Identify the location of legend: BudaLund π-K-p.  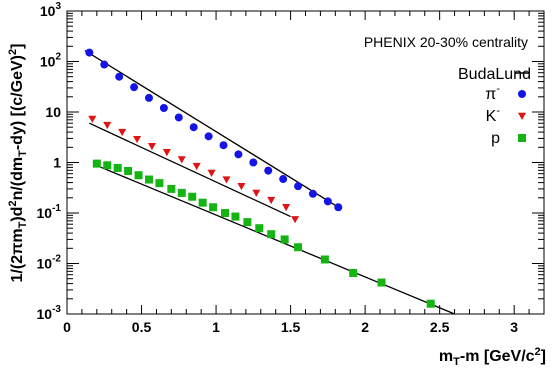
(494, 106).